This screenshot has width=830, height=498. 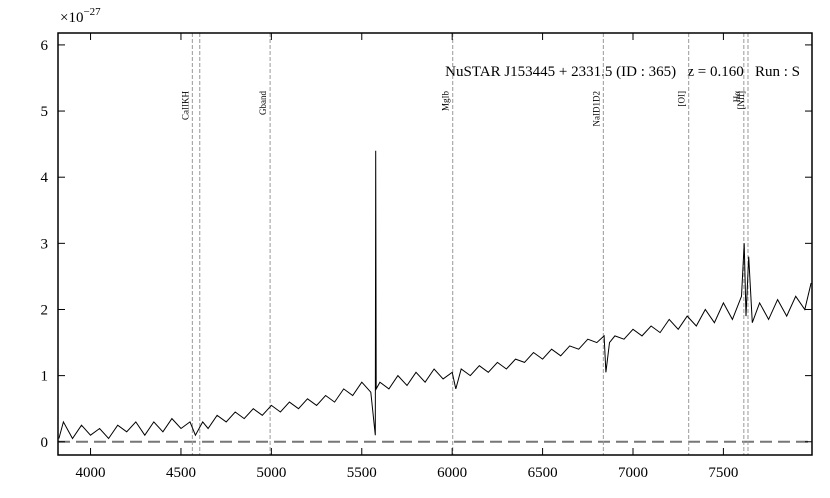 I want to click on y-offset: ×10⁻²⁷, so click(x=80, y=16).